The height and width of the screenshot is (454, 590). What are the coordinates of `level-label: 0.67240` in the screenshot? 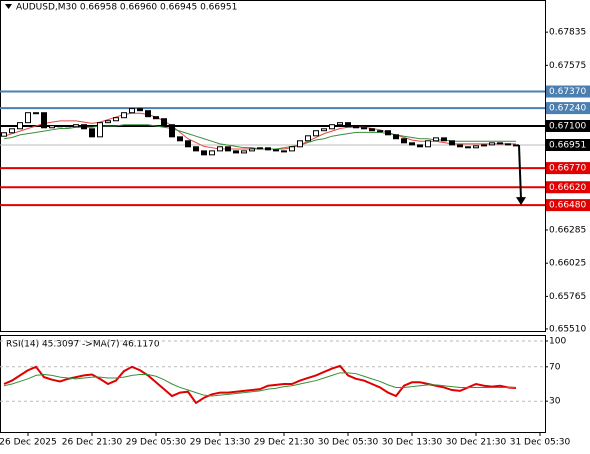 It's located at (567, 109).